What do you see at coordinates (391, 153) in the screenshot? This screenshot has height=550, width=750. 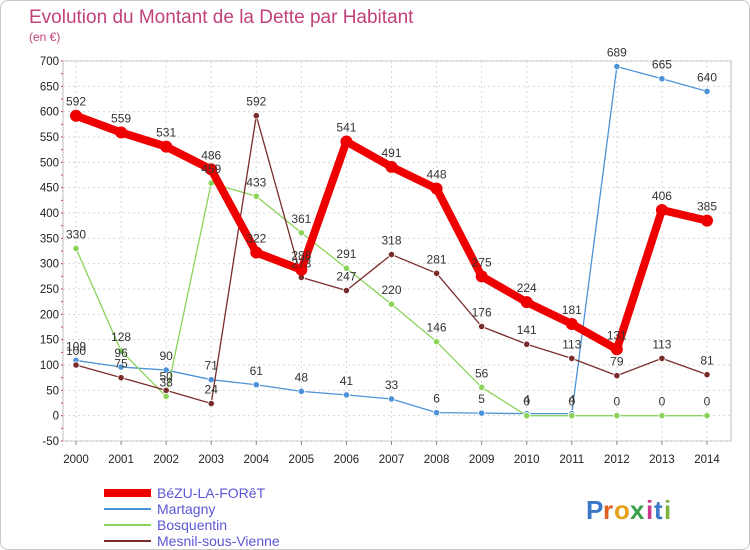 I see `data-label: 491` at bounding box center [391, 153].